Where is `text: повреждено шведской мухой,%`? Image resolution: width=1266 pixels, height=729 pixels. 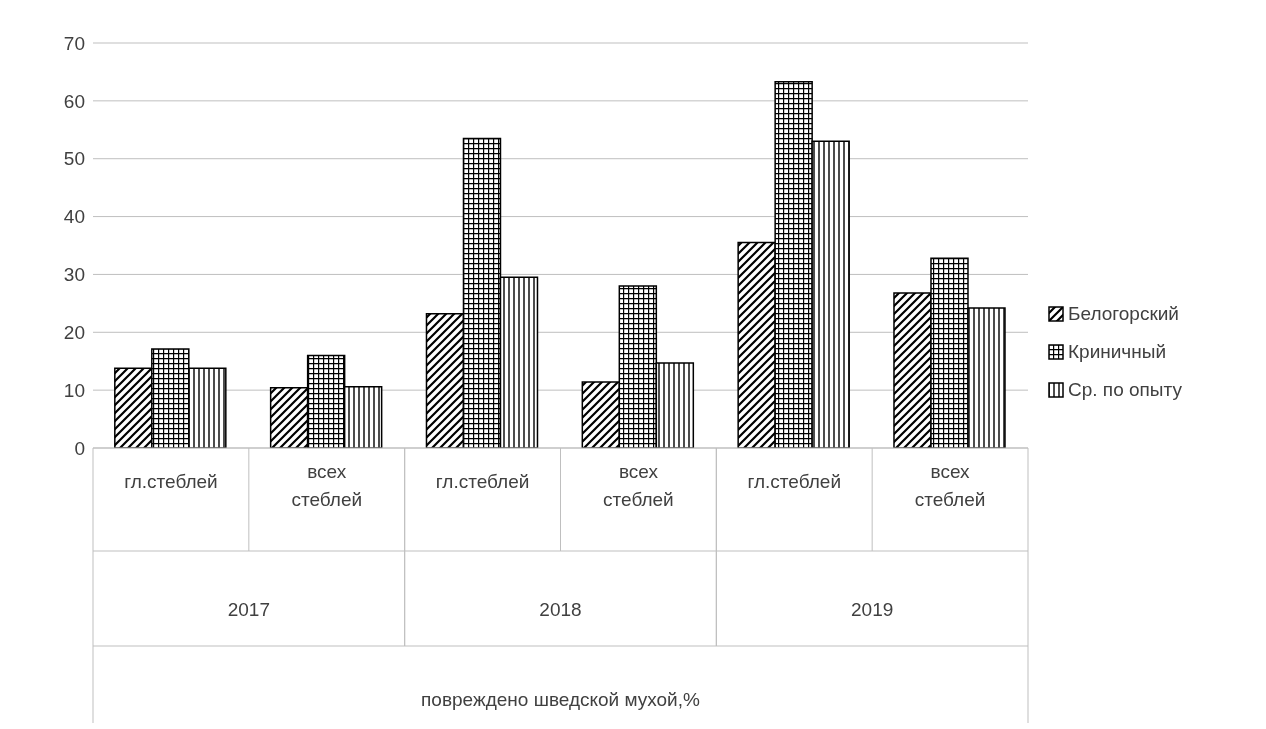 text: повреждено шведской мухой,% is located at coordinates (561, 699).